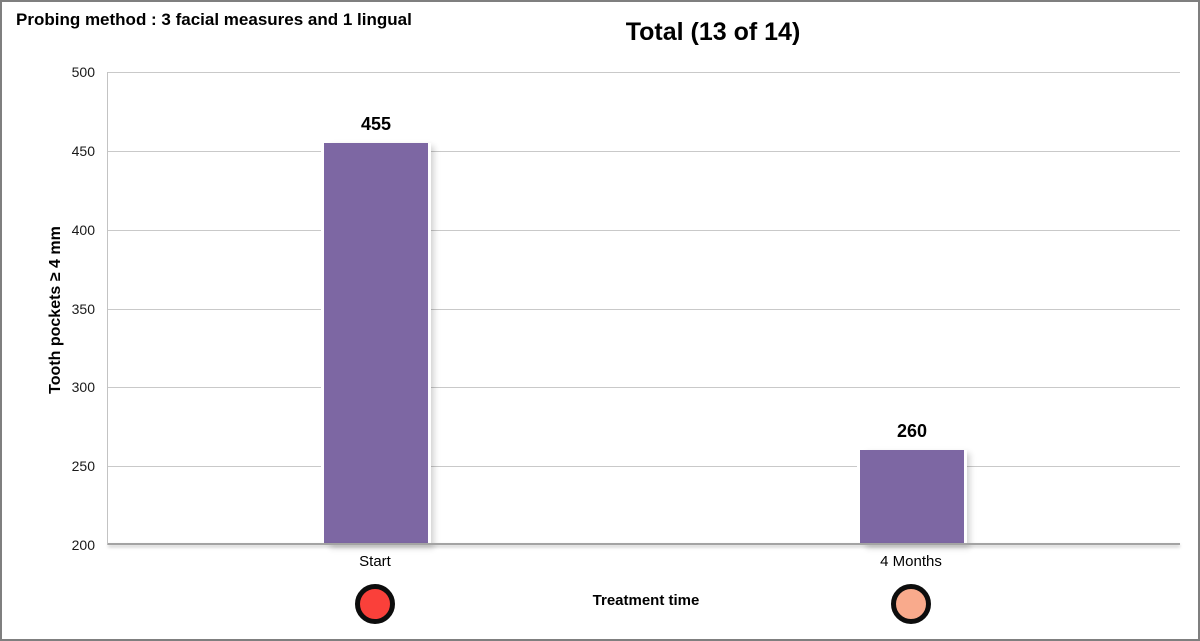 The width and height of the screenshot is (1200, 641). Describe the element at coordinates (83, 150) in the screenshot. I see `y-tick-label: 450` at that location.